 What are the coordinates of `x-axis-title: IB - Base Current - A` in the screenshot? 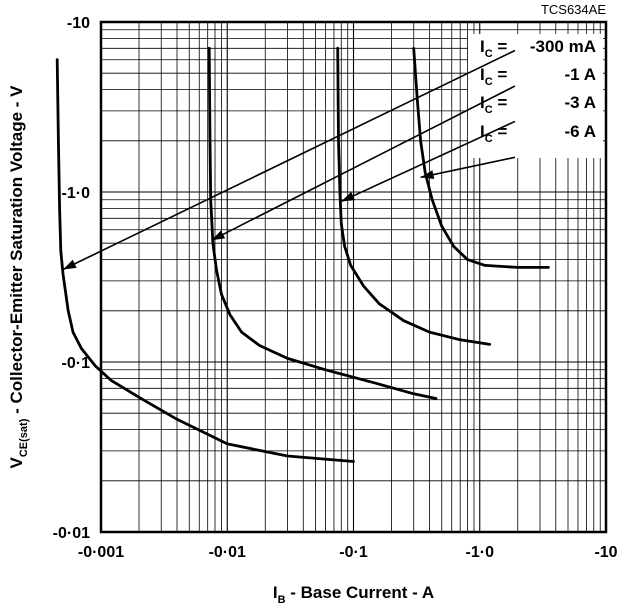 It's located at (353, 594).